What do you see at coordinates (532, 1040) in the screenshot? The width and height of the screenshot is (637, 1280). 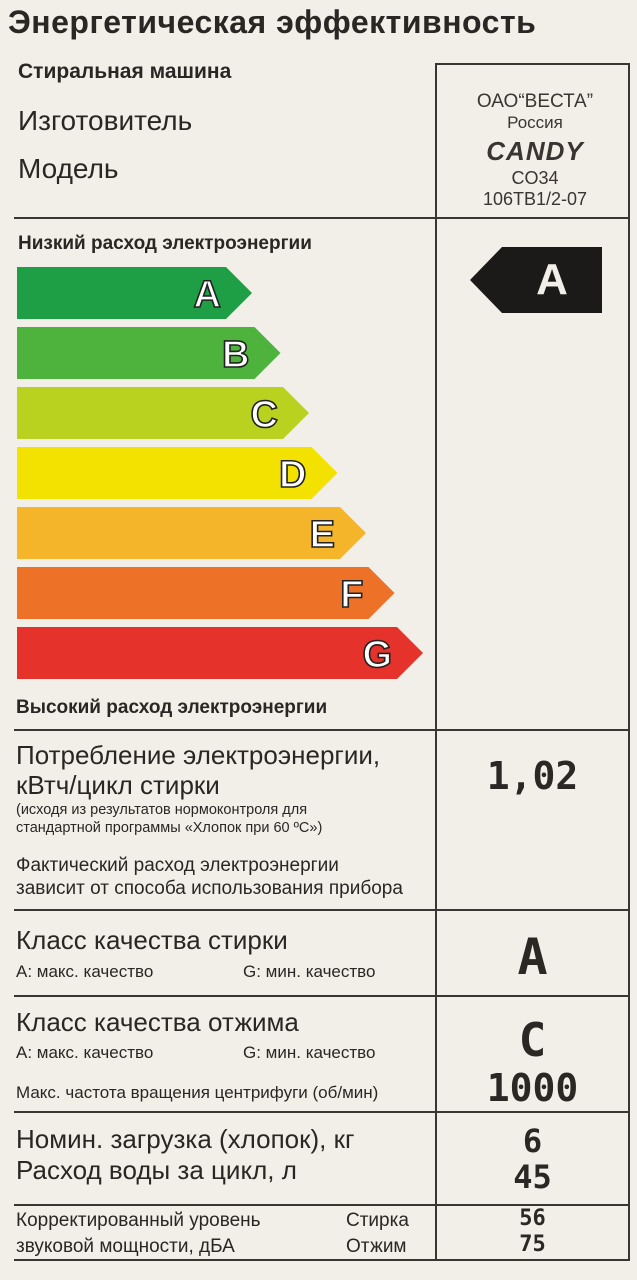 I see `spin-class-value: C` at bounding box center [532, 1040].